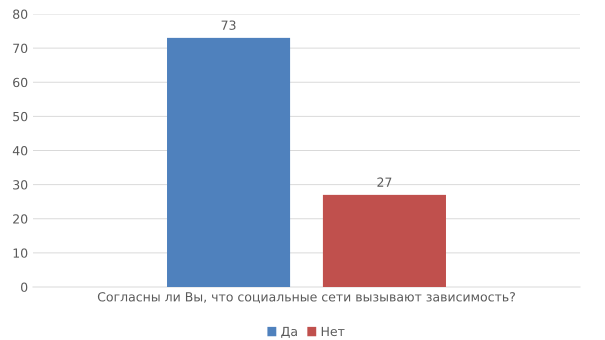 Image resolution: width=605 pixels, height=340 pixels. I want to click on y-tick-label: 10, so click(21, 253).